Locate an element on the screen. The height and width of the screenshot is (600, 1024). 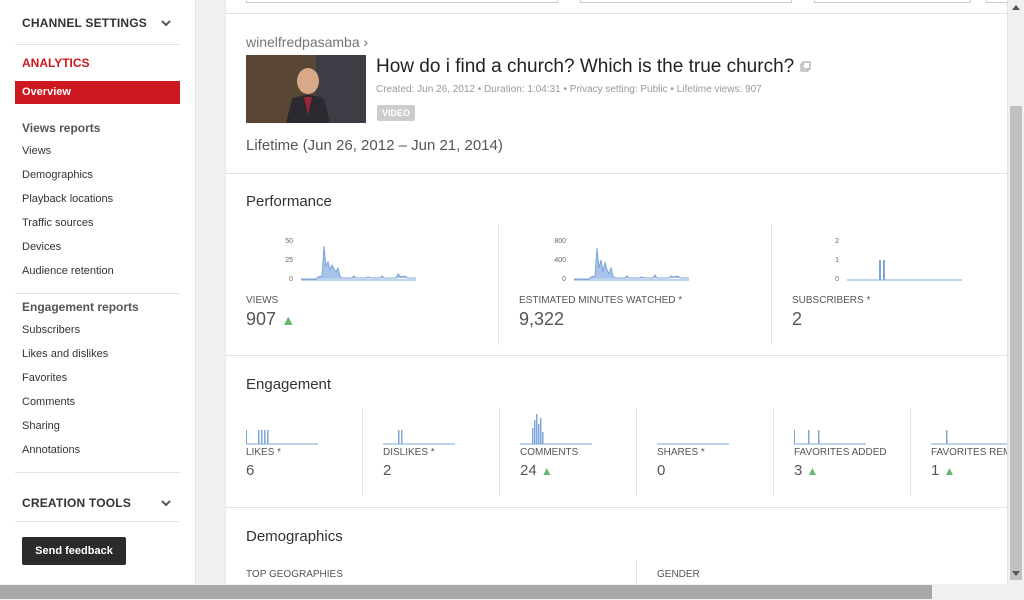
analytics-header: ANALYTICS is located at coordinates (56, 63).